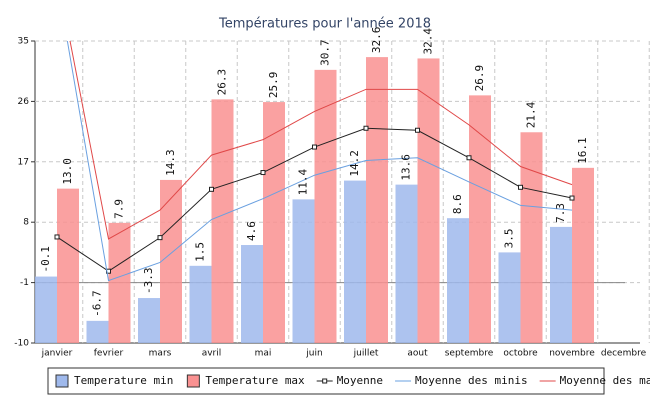 The image size is (650, 400). I want to click on legend-label: Temperature min, so click(123, 380).